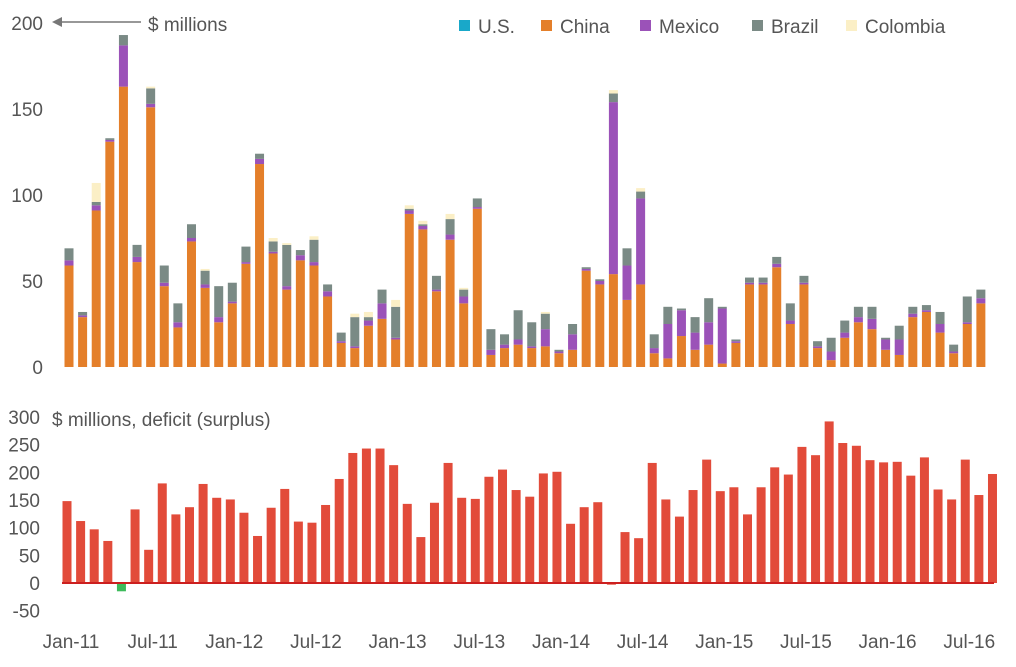 The height and width of the screenshot is (667, 1016). Describe the element at coordinates (479, 642) in the screenshot. I see `x-tick-label: Jul-13` at that location.